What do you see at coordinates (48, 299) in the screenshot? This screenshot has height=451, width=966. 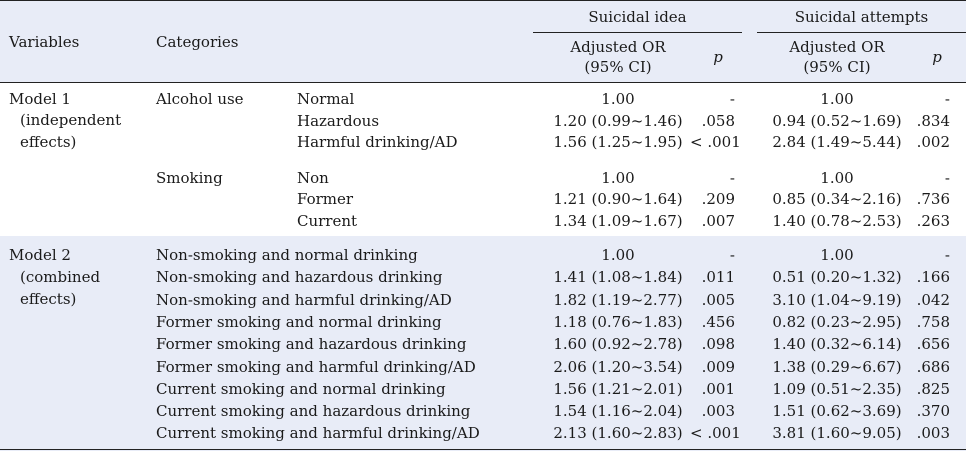 I see `model2-label: effects)` at bounding box center [48, 299].